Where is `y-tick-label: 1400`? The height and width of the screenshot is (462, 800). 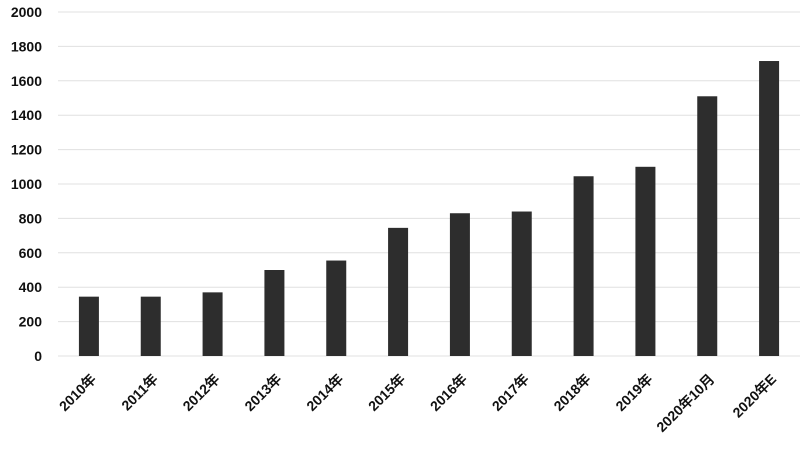
y-tick-label: 1400 is located at coordinates (26, 115).